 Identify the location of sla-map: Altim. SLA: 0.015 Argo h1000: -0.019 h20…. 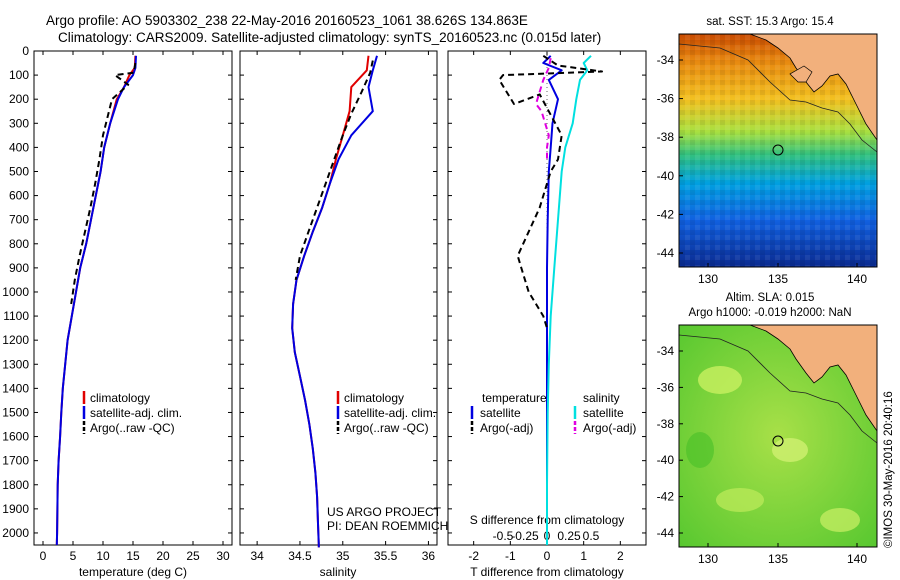
(778, 420).